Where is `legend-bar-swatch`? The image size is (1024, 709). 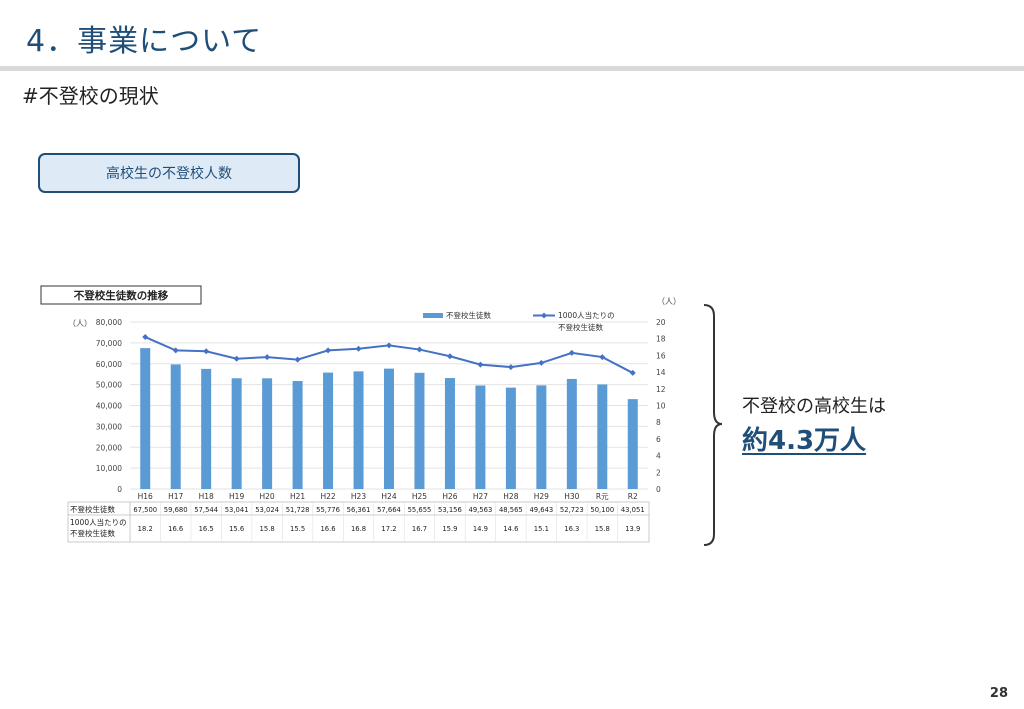 legend-bar-swatch is located at coordinates (433, 315).